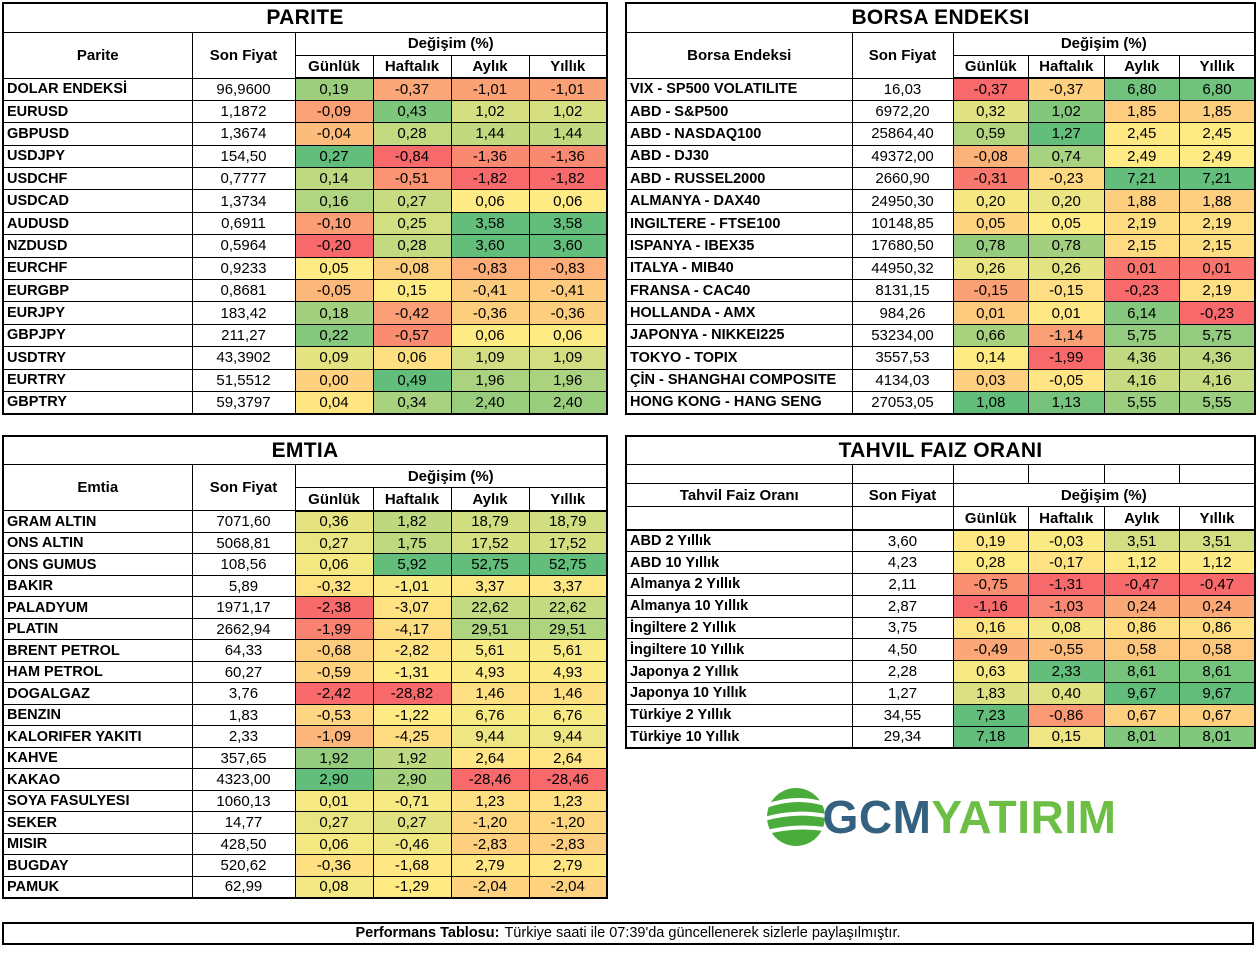 The height and width of the screenshot is (967, 1256). What do you see at coordinates (1217, 737) in the screenshot?
I see `change-cell: 8,01` at bounding box center [1217, 737].